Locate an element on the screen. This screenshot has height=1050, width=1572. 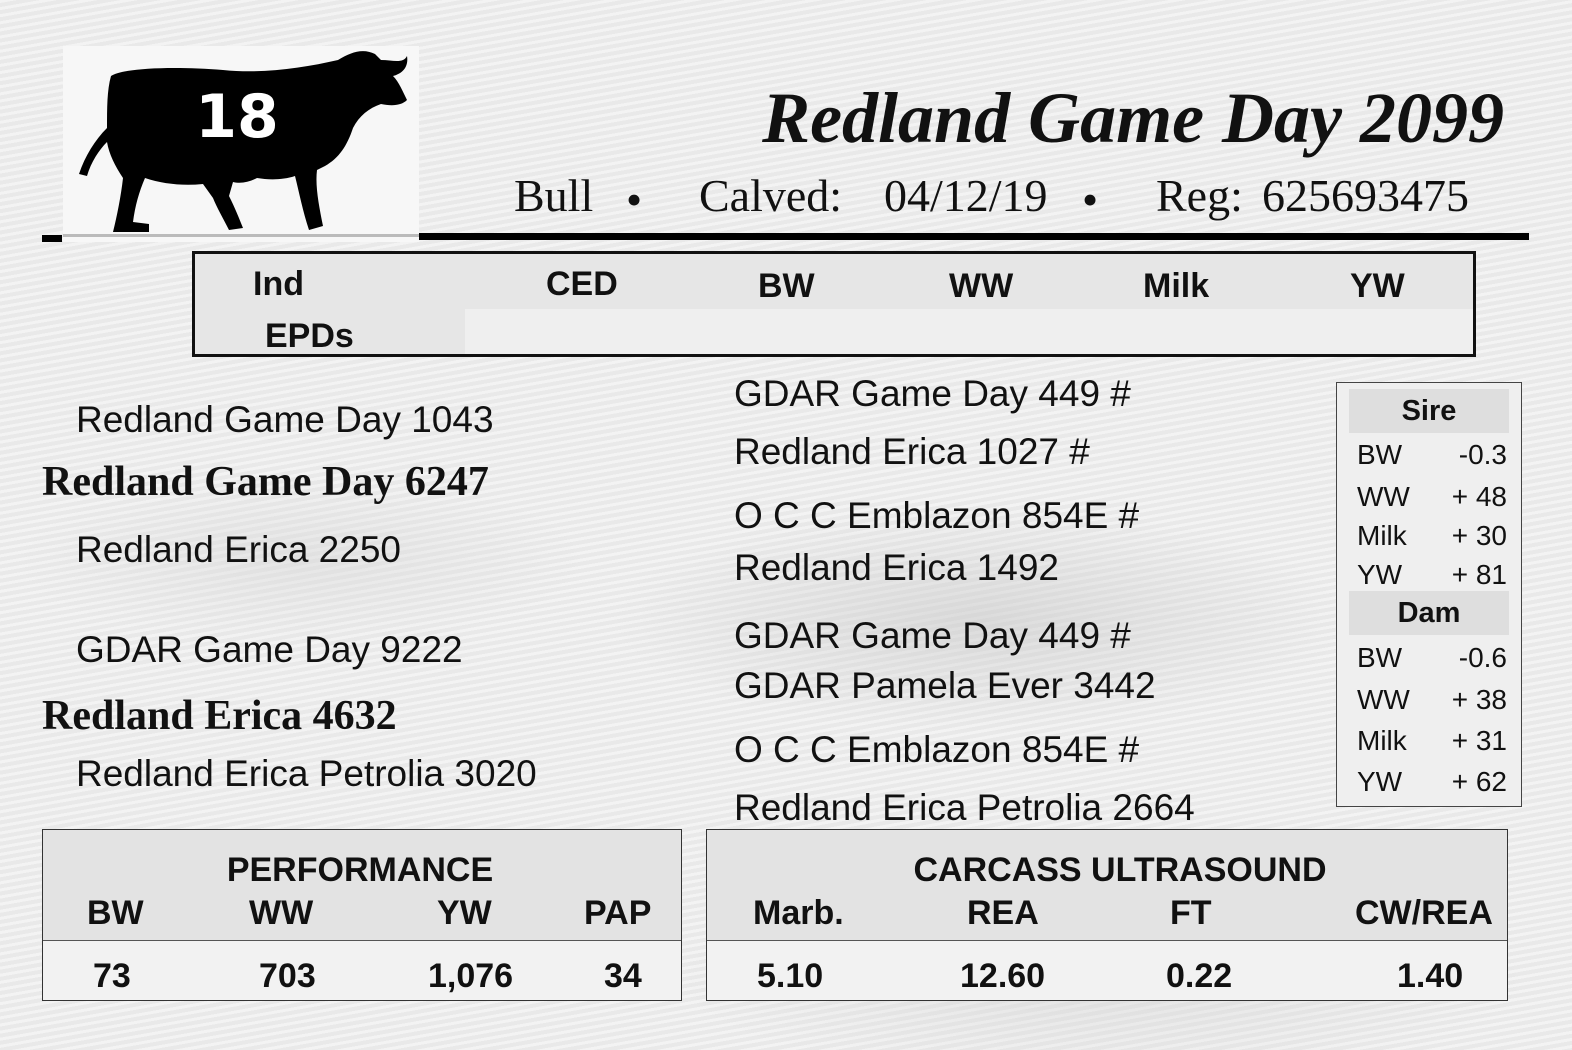
epd-value: + 62 is located at coordinates (1479, 781).